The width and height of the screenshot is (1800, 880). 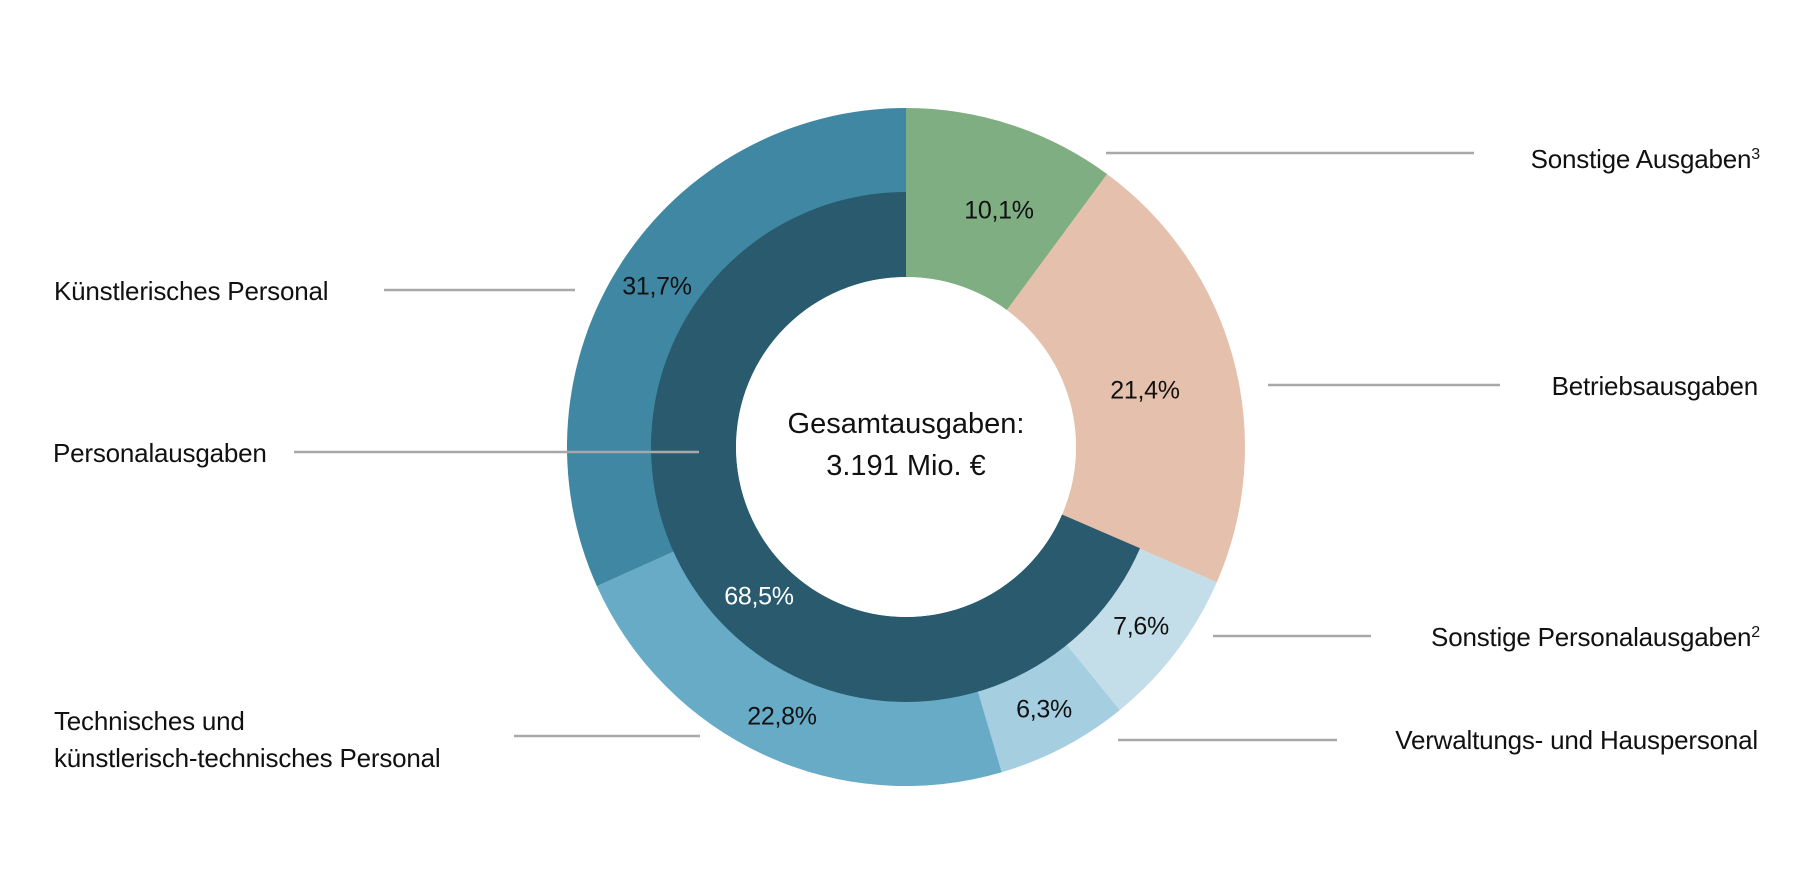 I want to click on label-text: Verwaltungs- und Hauspersonal, so click(x=1576, y=740).